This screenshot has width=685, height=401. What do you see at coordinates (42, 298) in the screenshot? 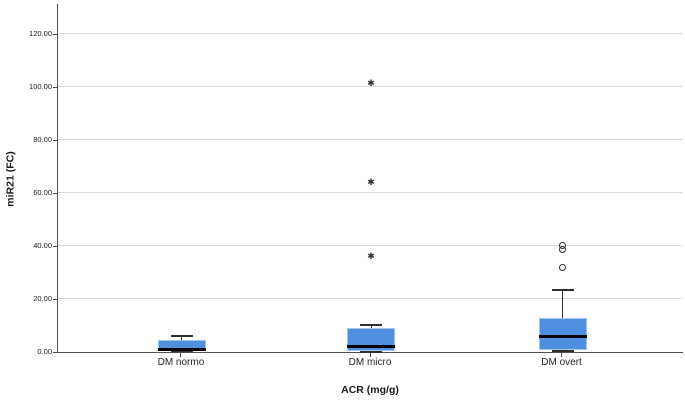
I see `y-tick-label: 20.00` at bounding box center [42, 298].